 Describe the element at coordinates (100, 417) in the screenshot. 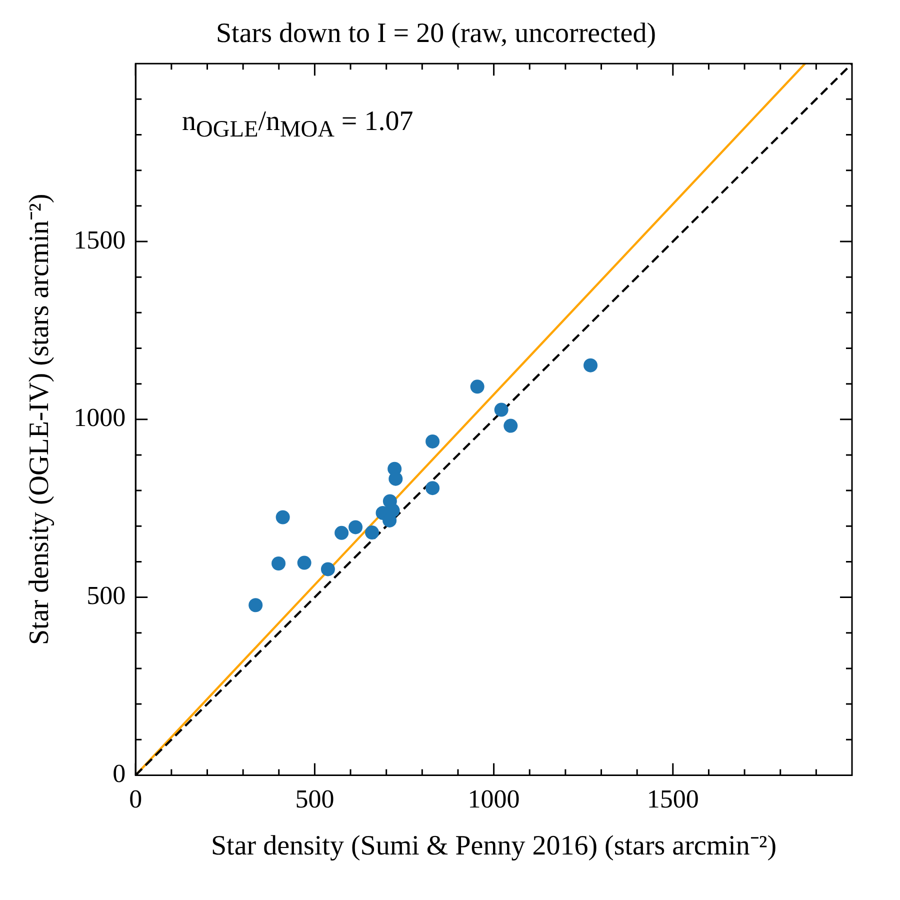

I see `y-tick-label: 1000` at that location.